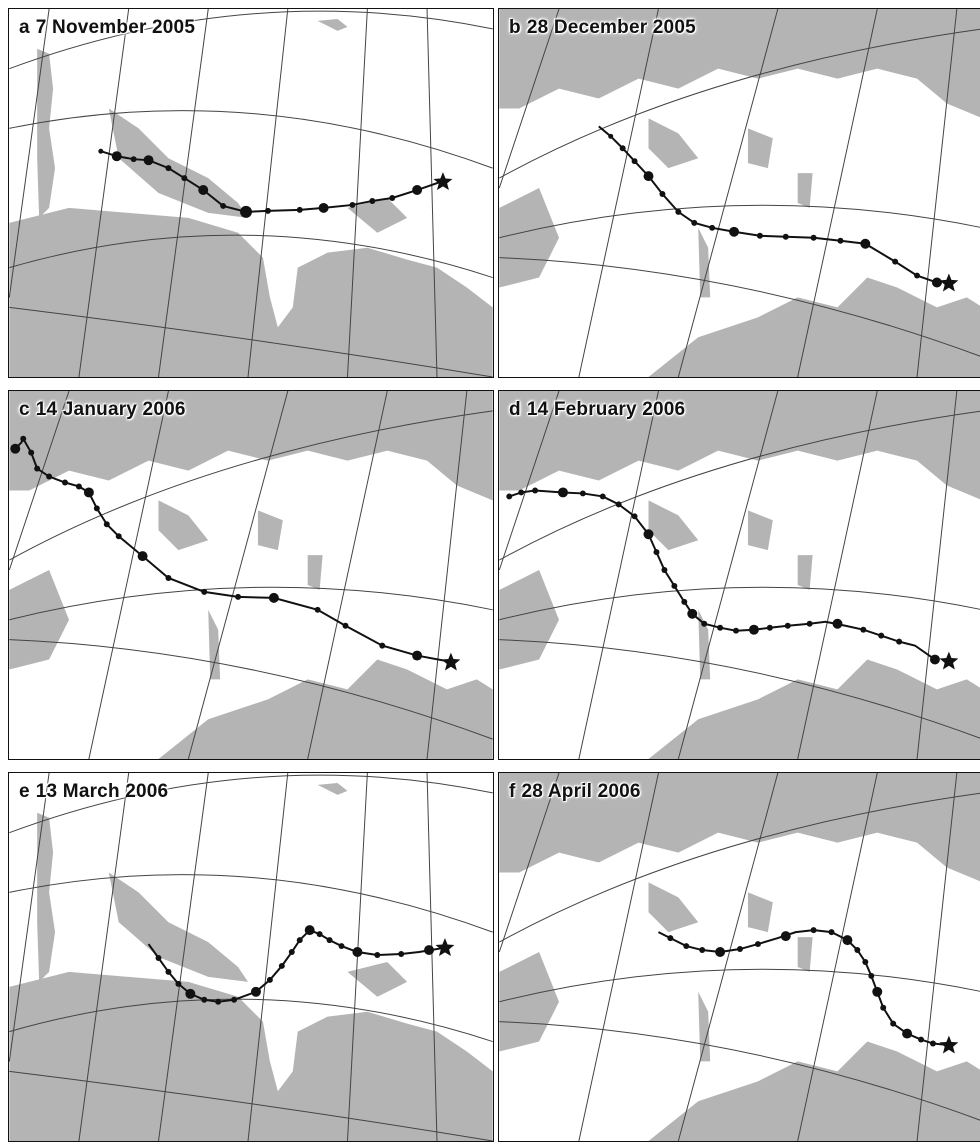 The width and height of the screenshot is (980, 1142). Describe the element at coordinates (512, 791) in the screenshot. I see `panel-letter: f` at that location.